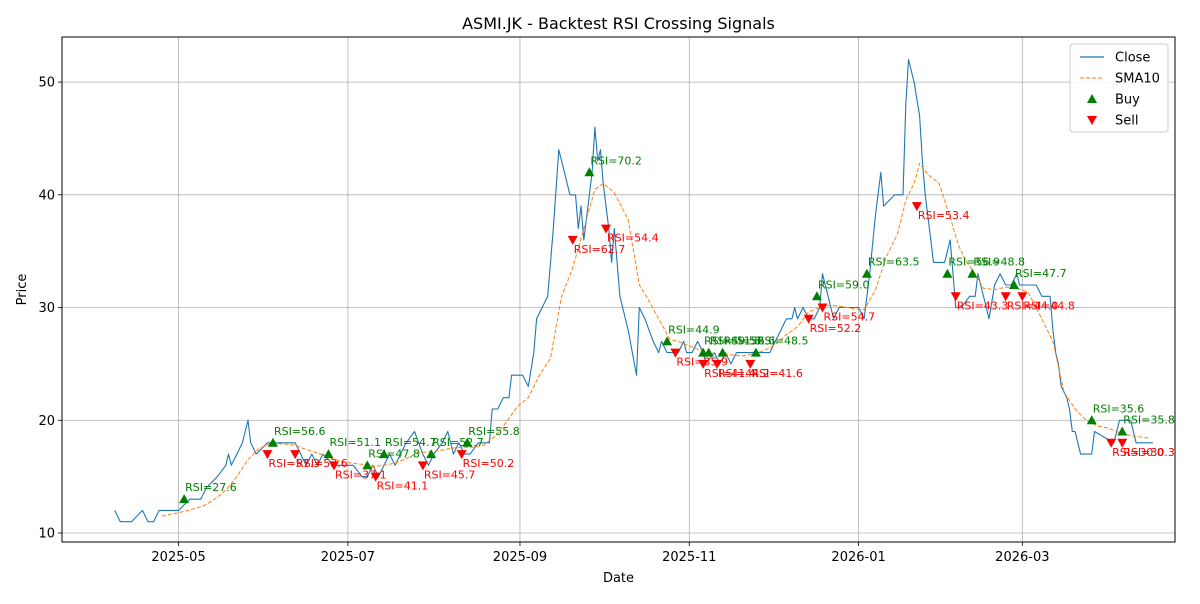  What do you see at coordinates (489, 463) in the screenshot?
I see `sell-signal-label: RSI=50.2` at bounding box center [489, 463].